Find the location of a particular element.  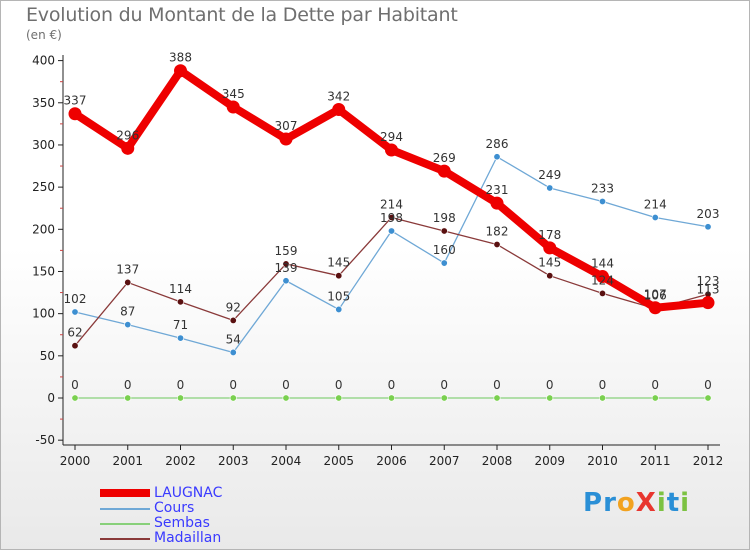

data-label-laugnac: 107 is located at coordinates (655, 295).